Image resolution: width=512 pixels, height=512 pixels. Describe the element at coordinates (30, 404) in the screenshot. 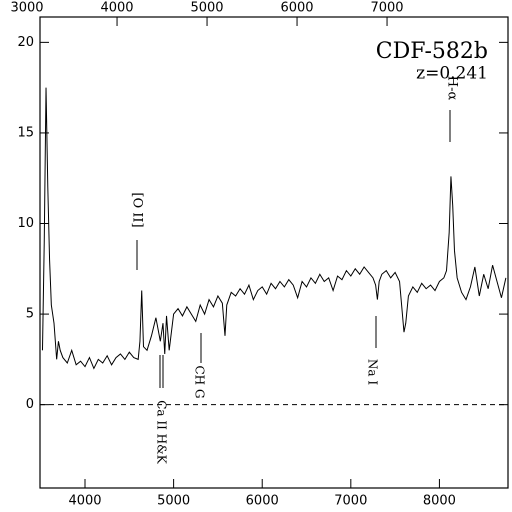

I see `y-tick-label: 0` at that location.